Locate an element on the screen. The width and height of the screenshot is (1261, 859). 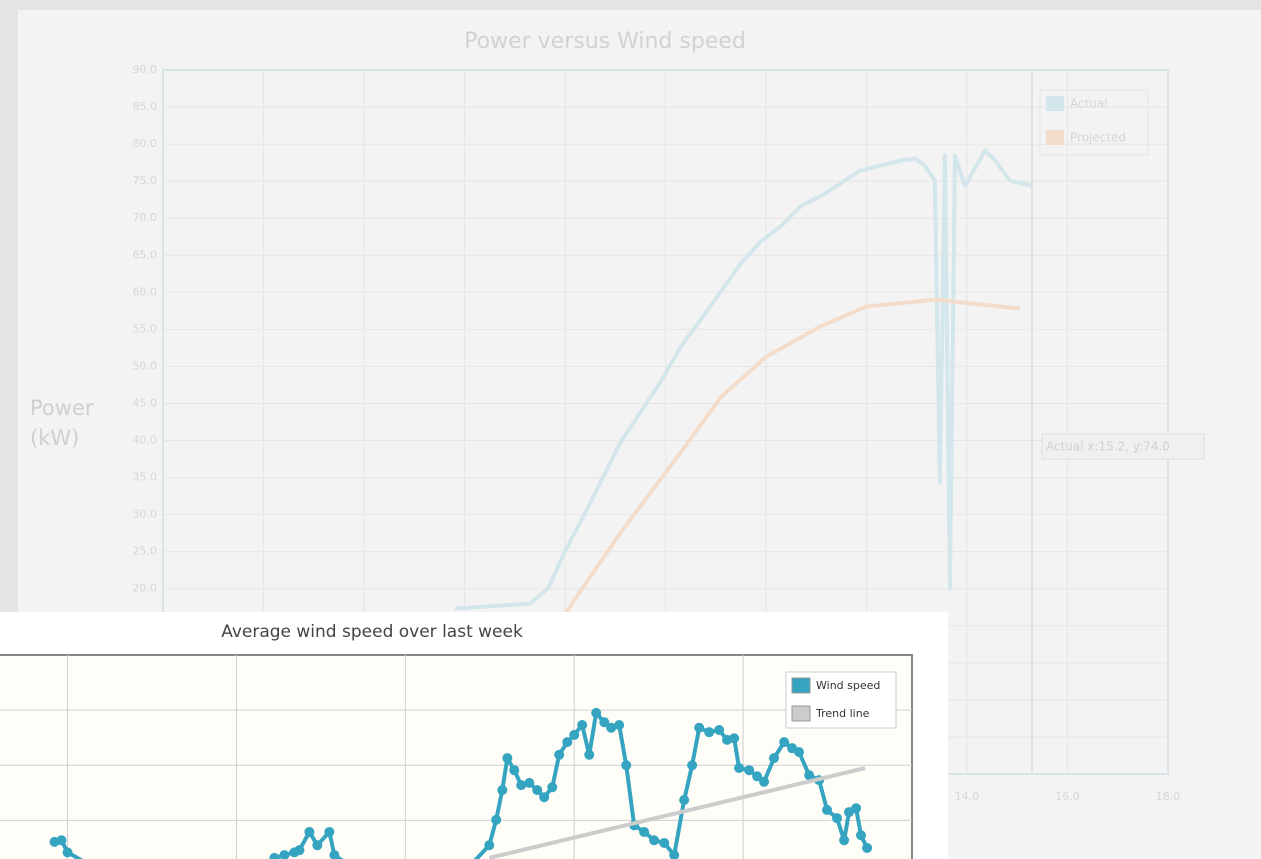
legend-label: Projected is located at coordinates (1098, 138).